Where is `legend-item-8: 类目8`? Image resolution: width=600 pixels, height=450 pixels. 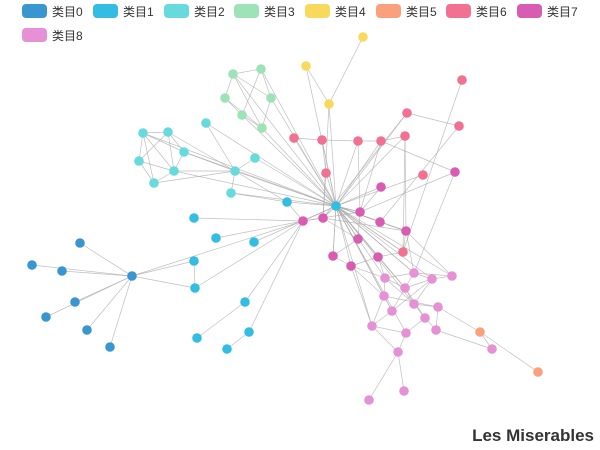 legend-item-8: 类目8 is located at coordinates (52, 35).